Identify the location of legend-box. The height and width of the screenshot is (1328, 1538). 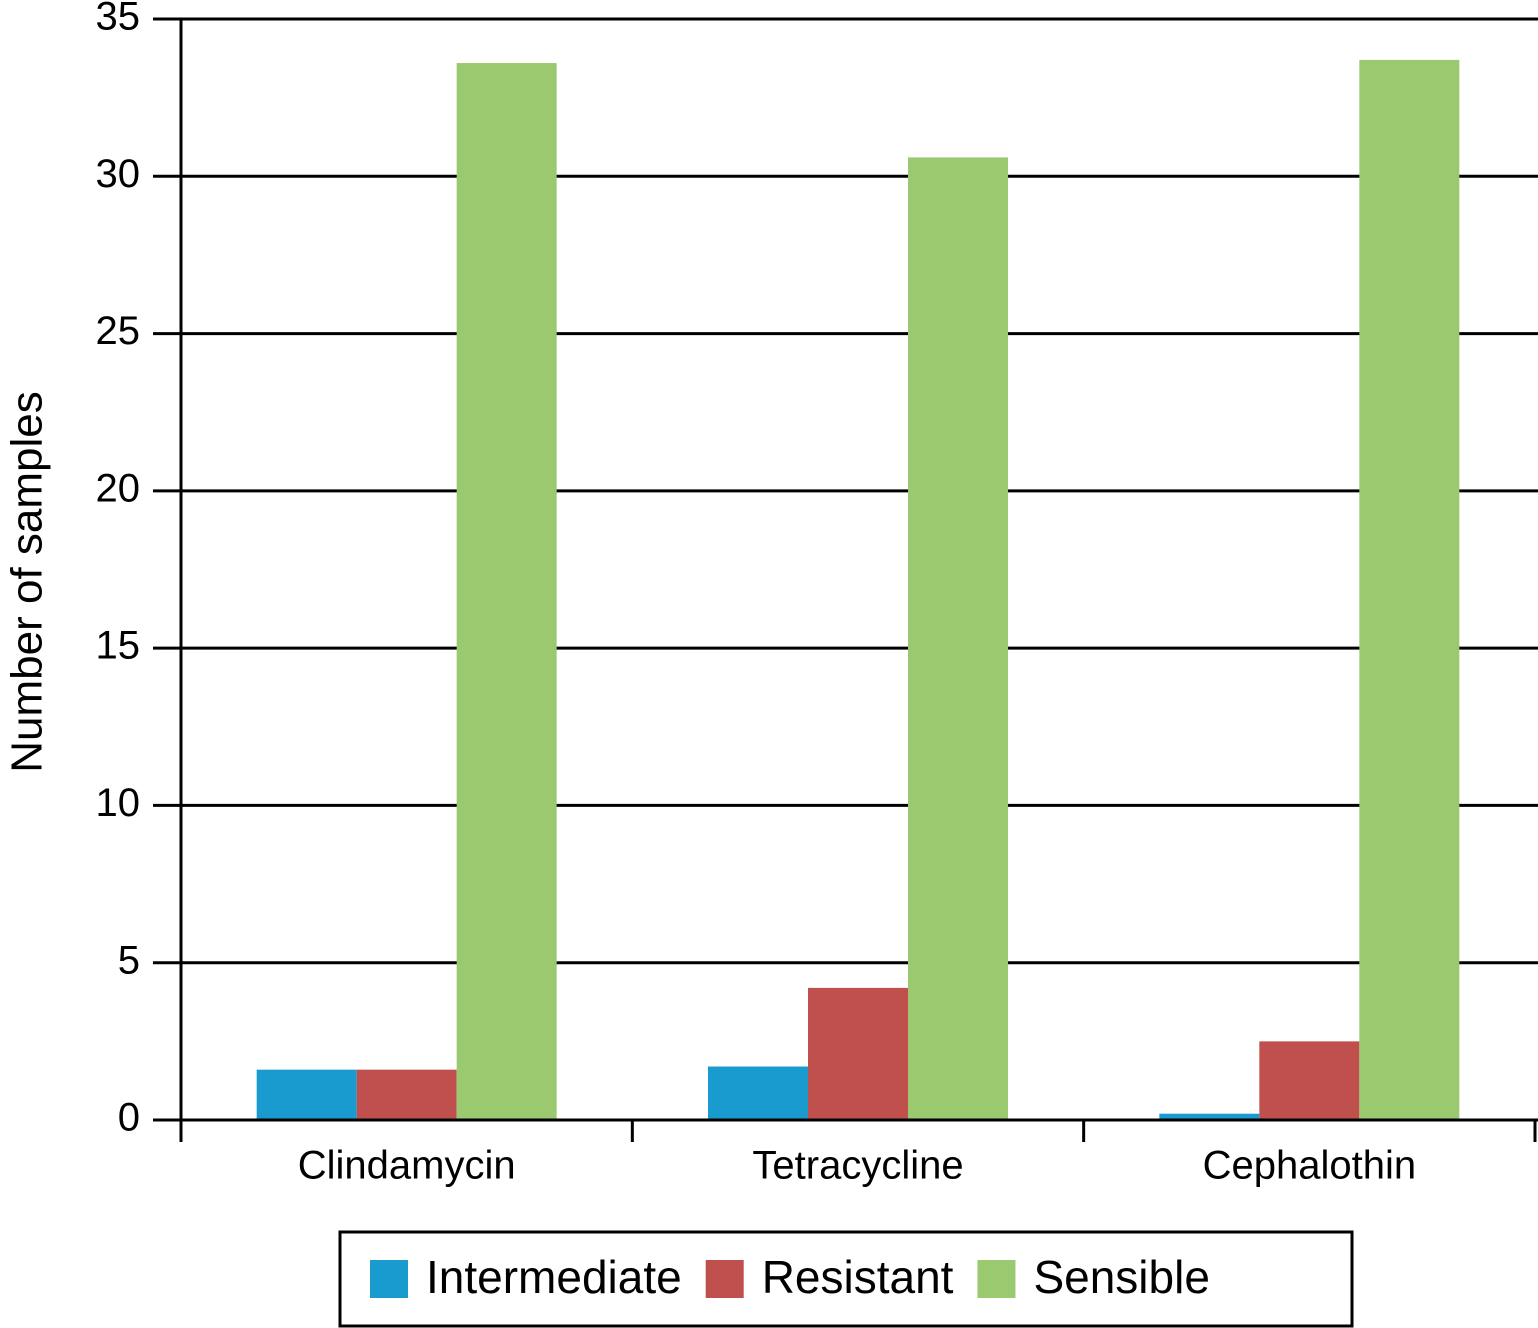
(846, 1279).